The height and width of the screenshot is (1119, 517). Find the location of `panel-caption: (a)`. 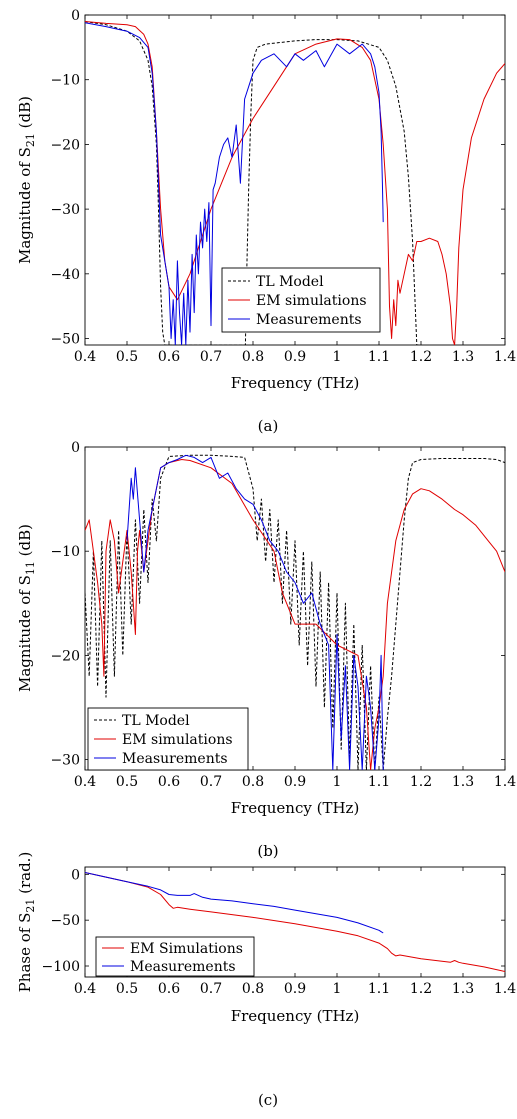

panel-caption: (a) is located at coordinates (268, 426).